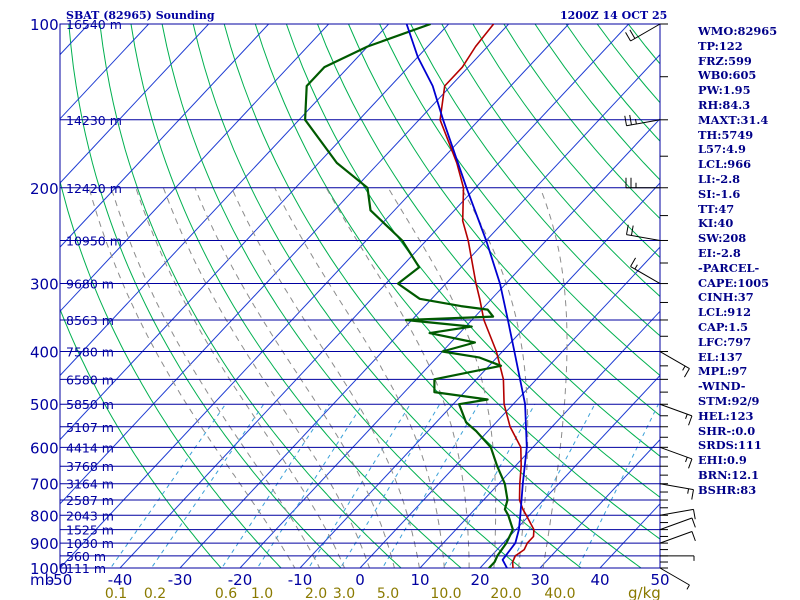 The image size is (800, 600). Describe the element at coordinates (388, 593) in the screenshot. I see `mixing-ratio-label: 5.0` at that location.